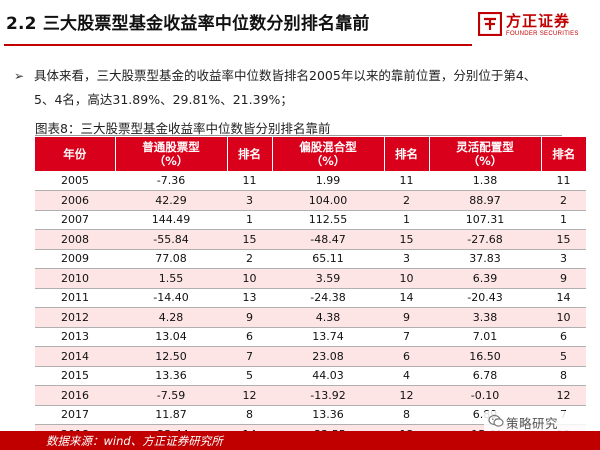 Image resolution: width=600 pixels, height=450 pixels. What do you see at coordinates (171, 220) in the screenshot?
I see `return-cell: 144.49` at bounding box center [171, 220].